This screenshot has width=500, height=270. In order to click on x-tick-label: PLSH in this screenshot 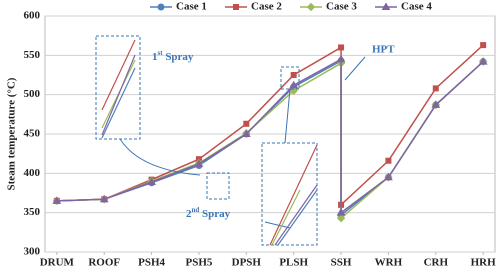, I will do `click(293, 263)`.